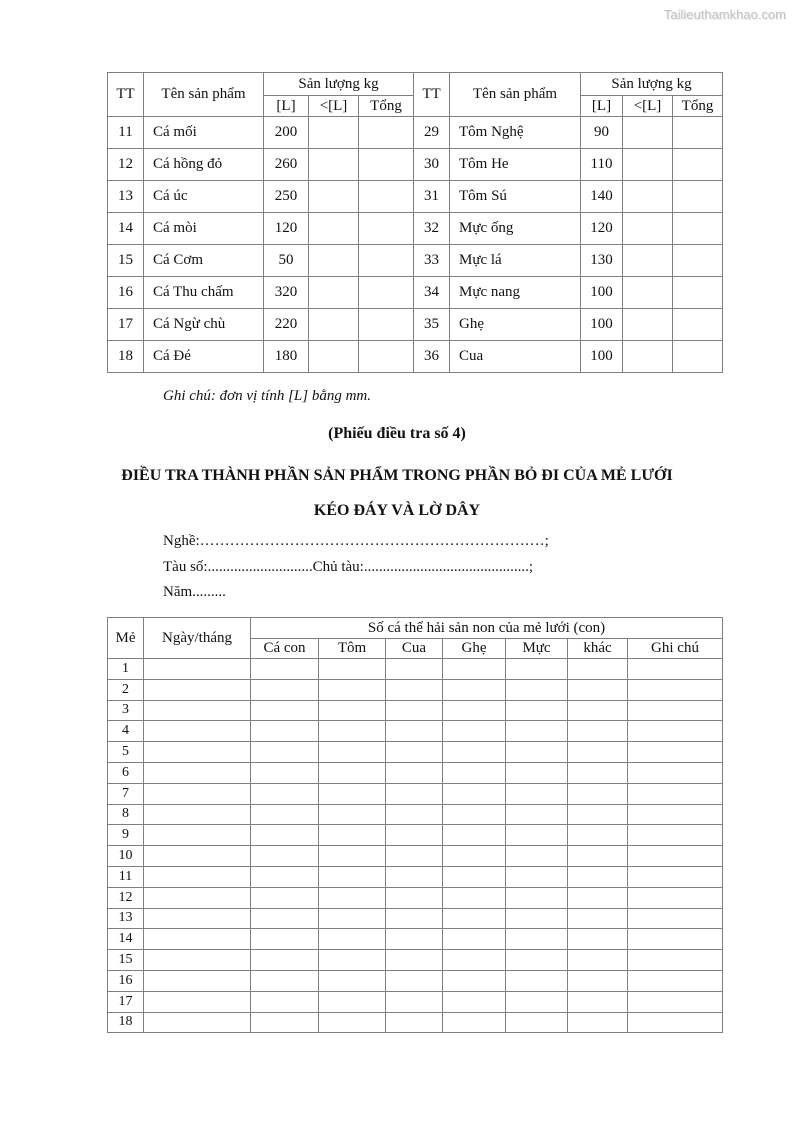 The height and width of the screenshot is (1123, 794). Describe the element at coordinates (125, 1022) in the screenshot. I see `cell-me: 18` at that location.